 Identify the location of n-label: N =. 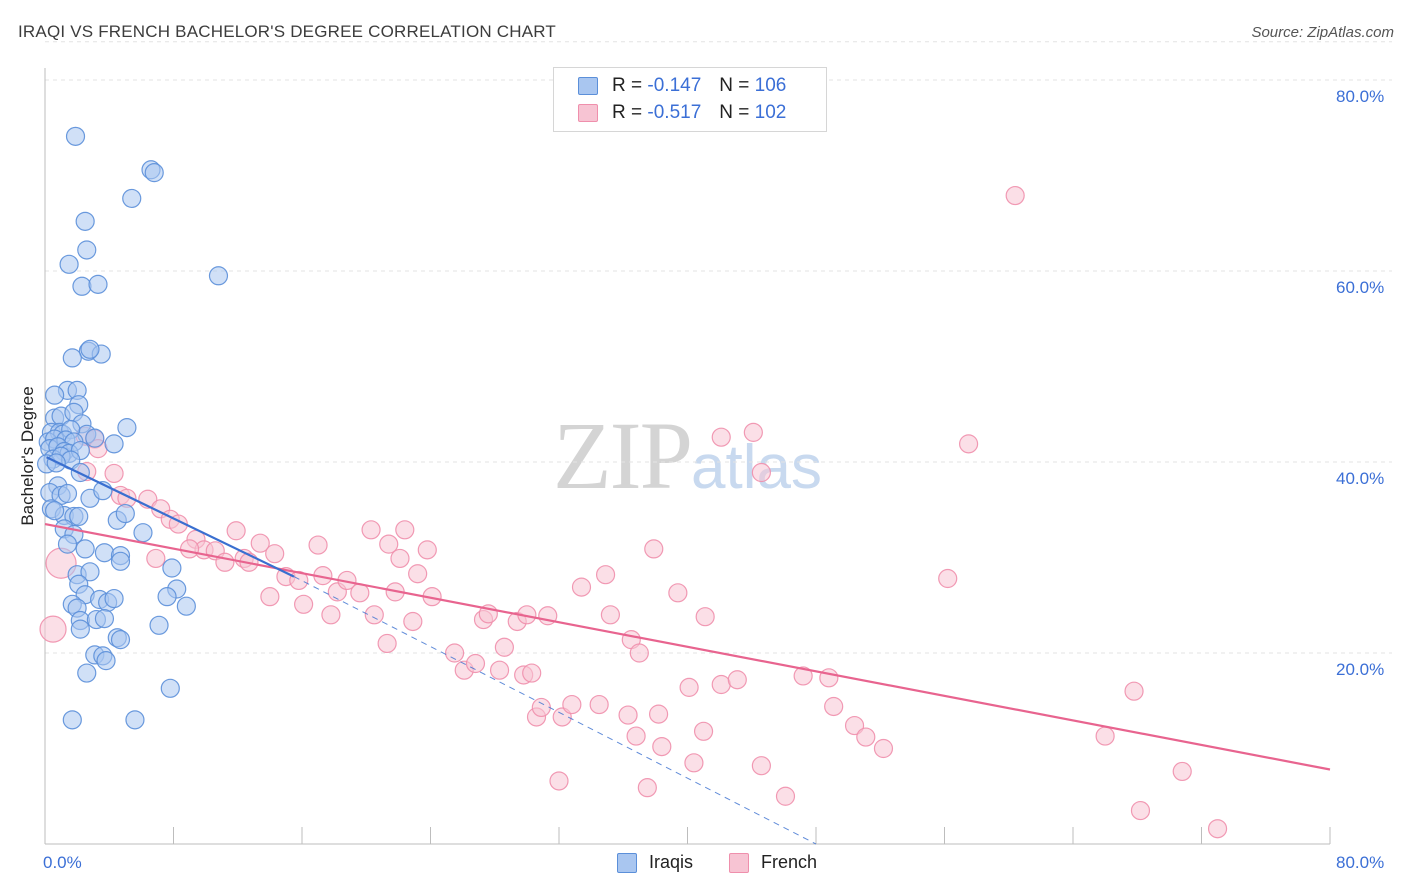
(734, 85).